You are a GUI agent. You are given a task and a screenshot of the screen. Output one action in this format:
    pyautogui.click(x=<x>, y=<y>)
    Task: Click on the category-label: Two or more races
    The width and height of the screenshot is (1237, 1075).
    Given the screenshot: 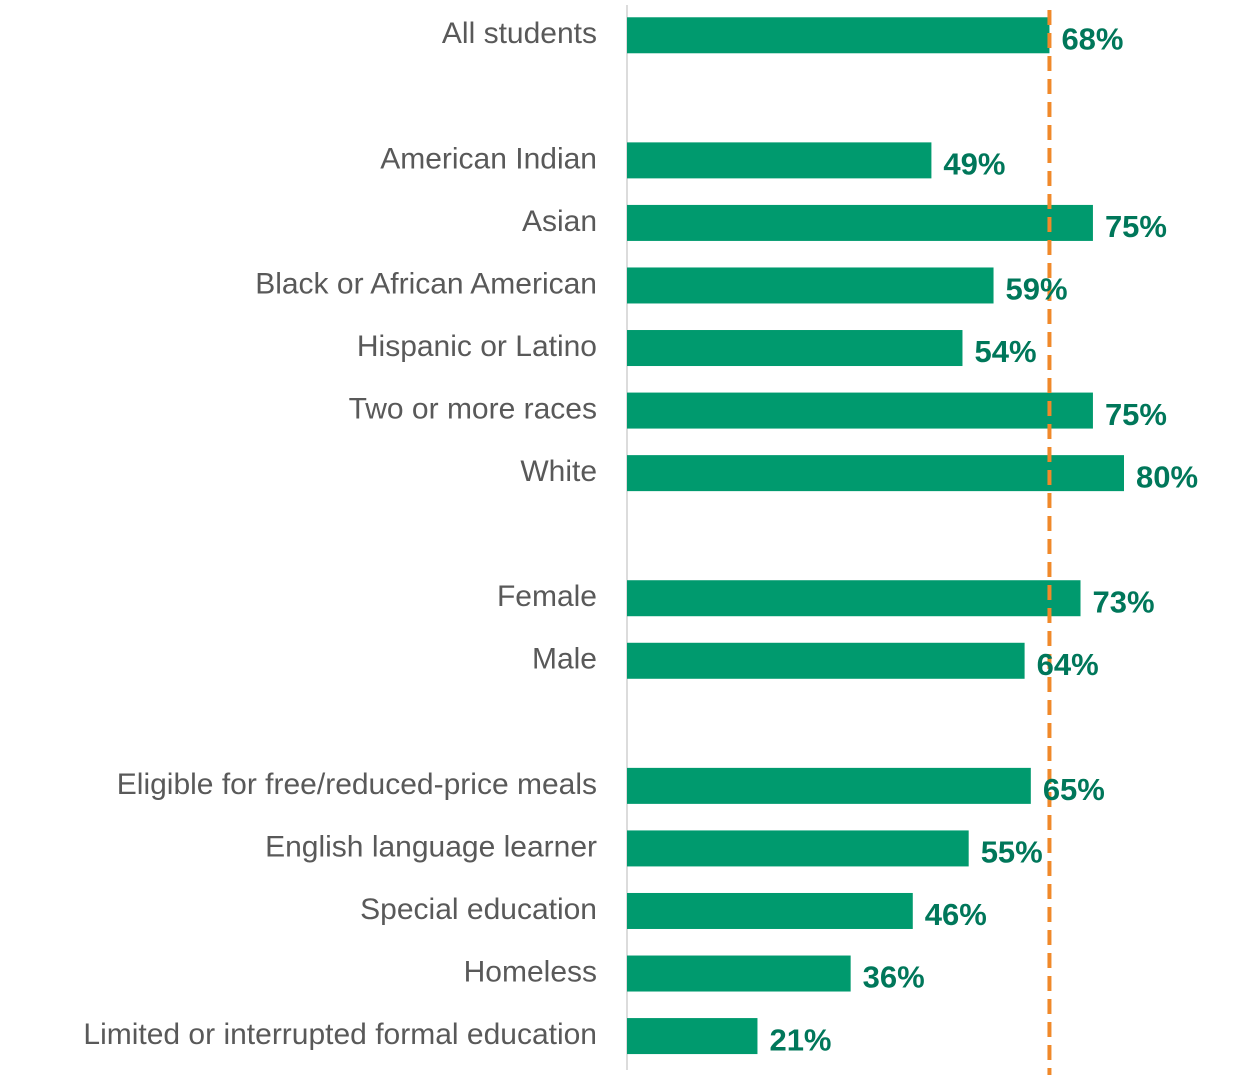 What is the action you would take?
    pyautogui.click(x=473, y=408)
    